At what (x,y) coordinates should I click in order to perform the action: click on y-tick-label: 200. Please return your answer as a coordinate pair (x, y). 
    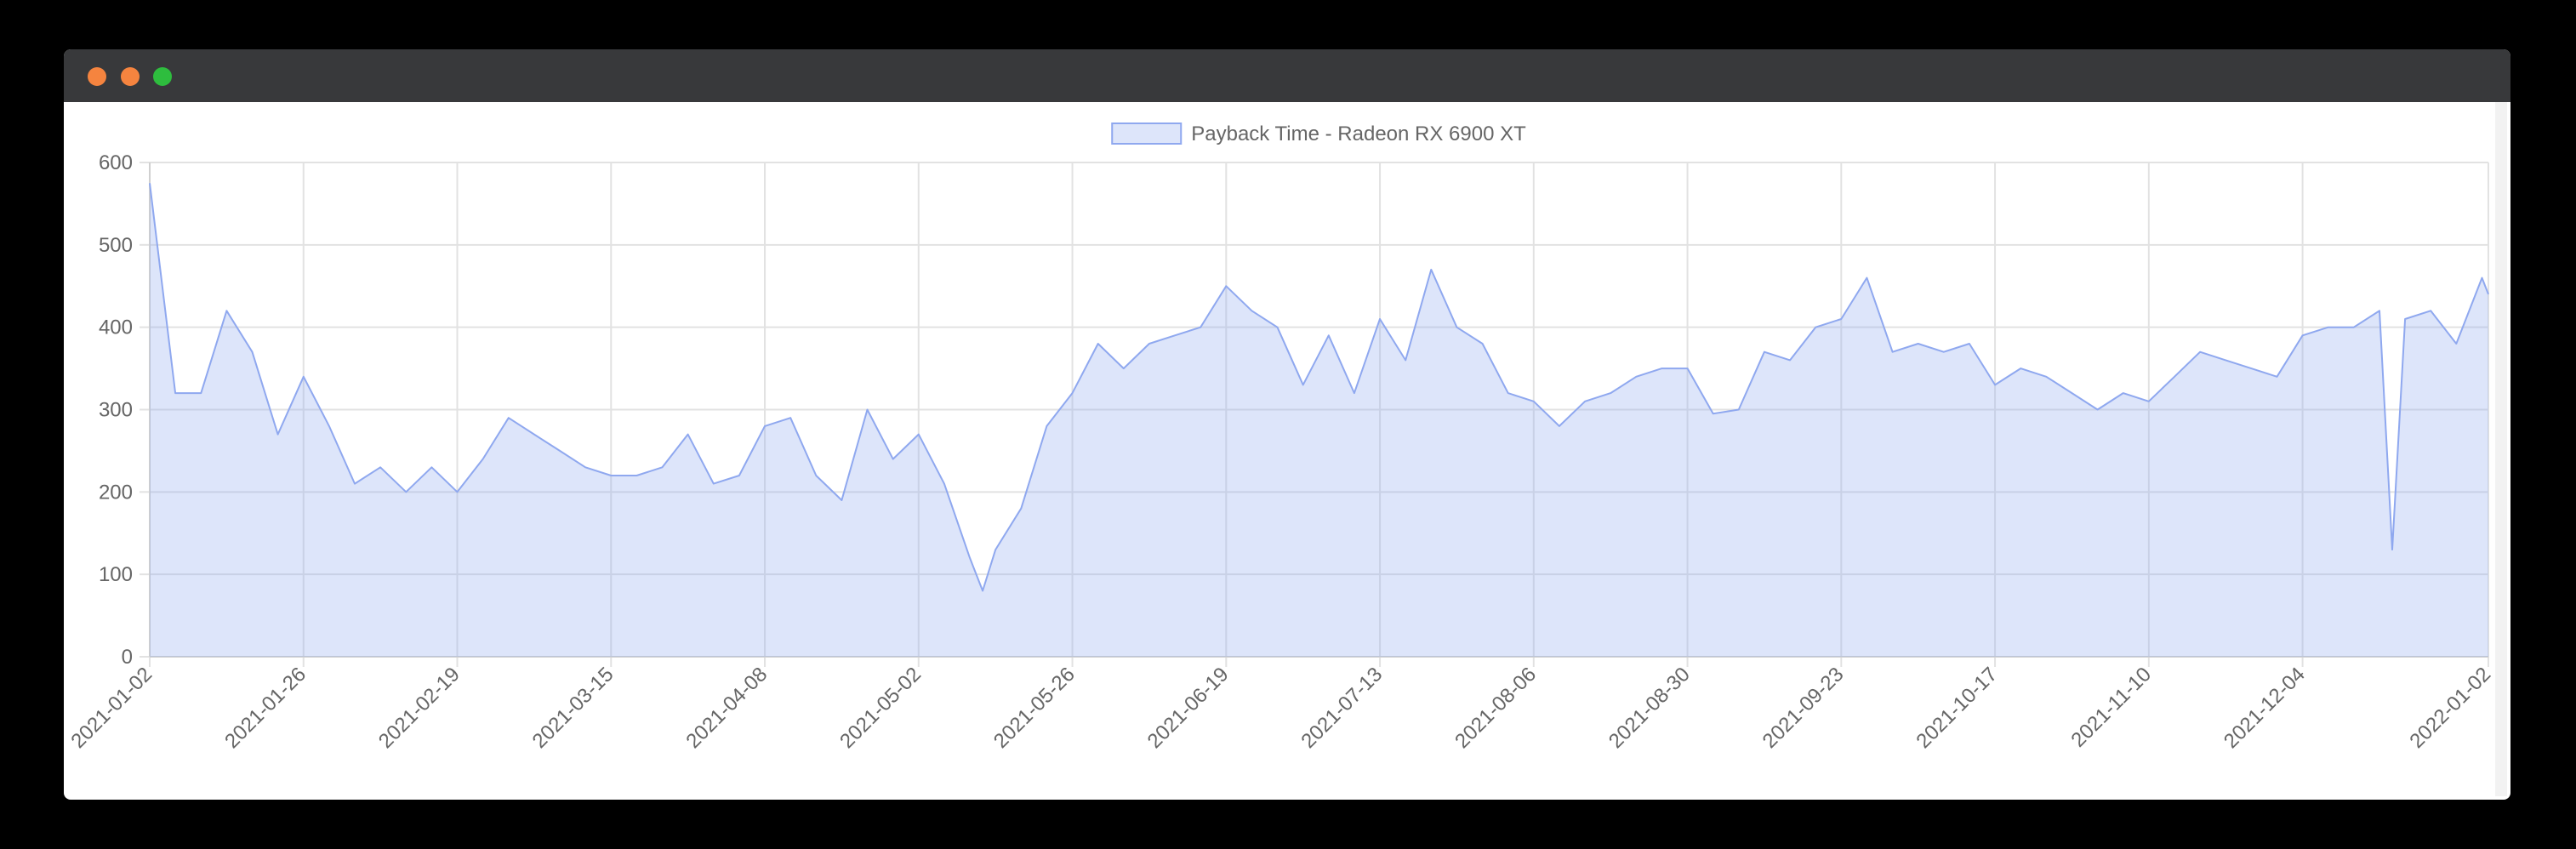
    Looking at the image, I should click on (116, 492).